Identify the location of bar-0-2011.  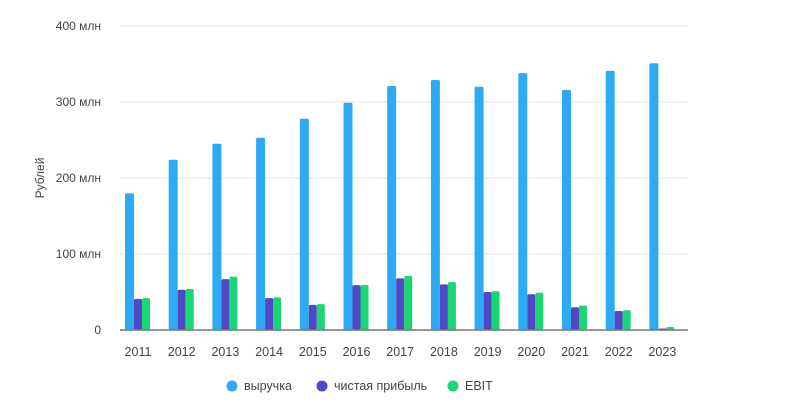
(129, 261).